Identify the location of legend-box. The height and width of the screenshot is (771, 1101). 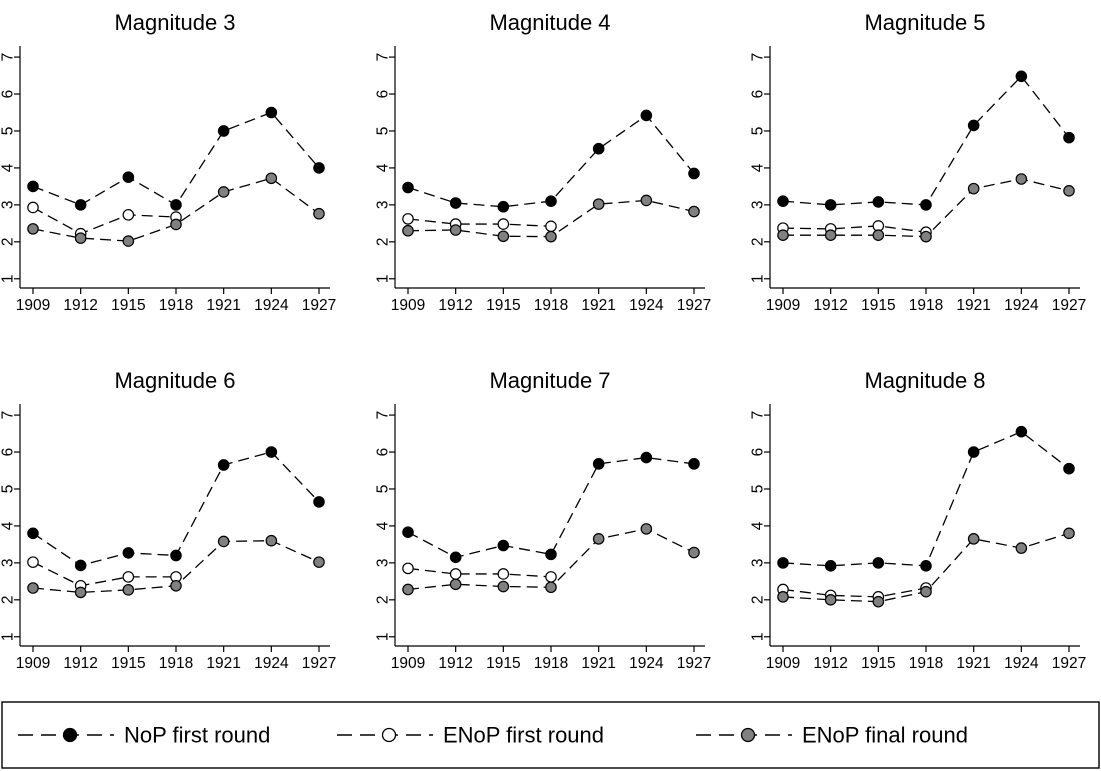
(550, 735).